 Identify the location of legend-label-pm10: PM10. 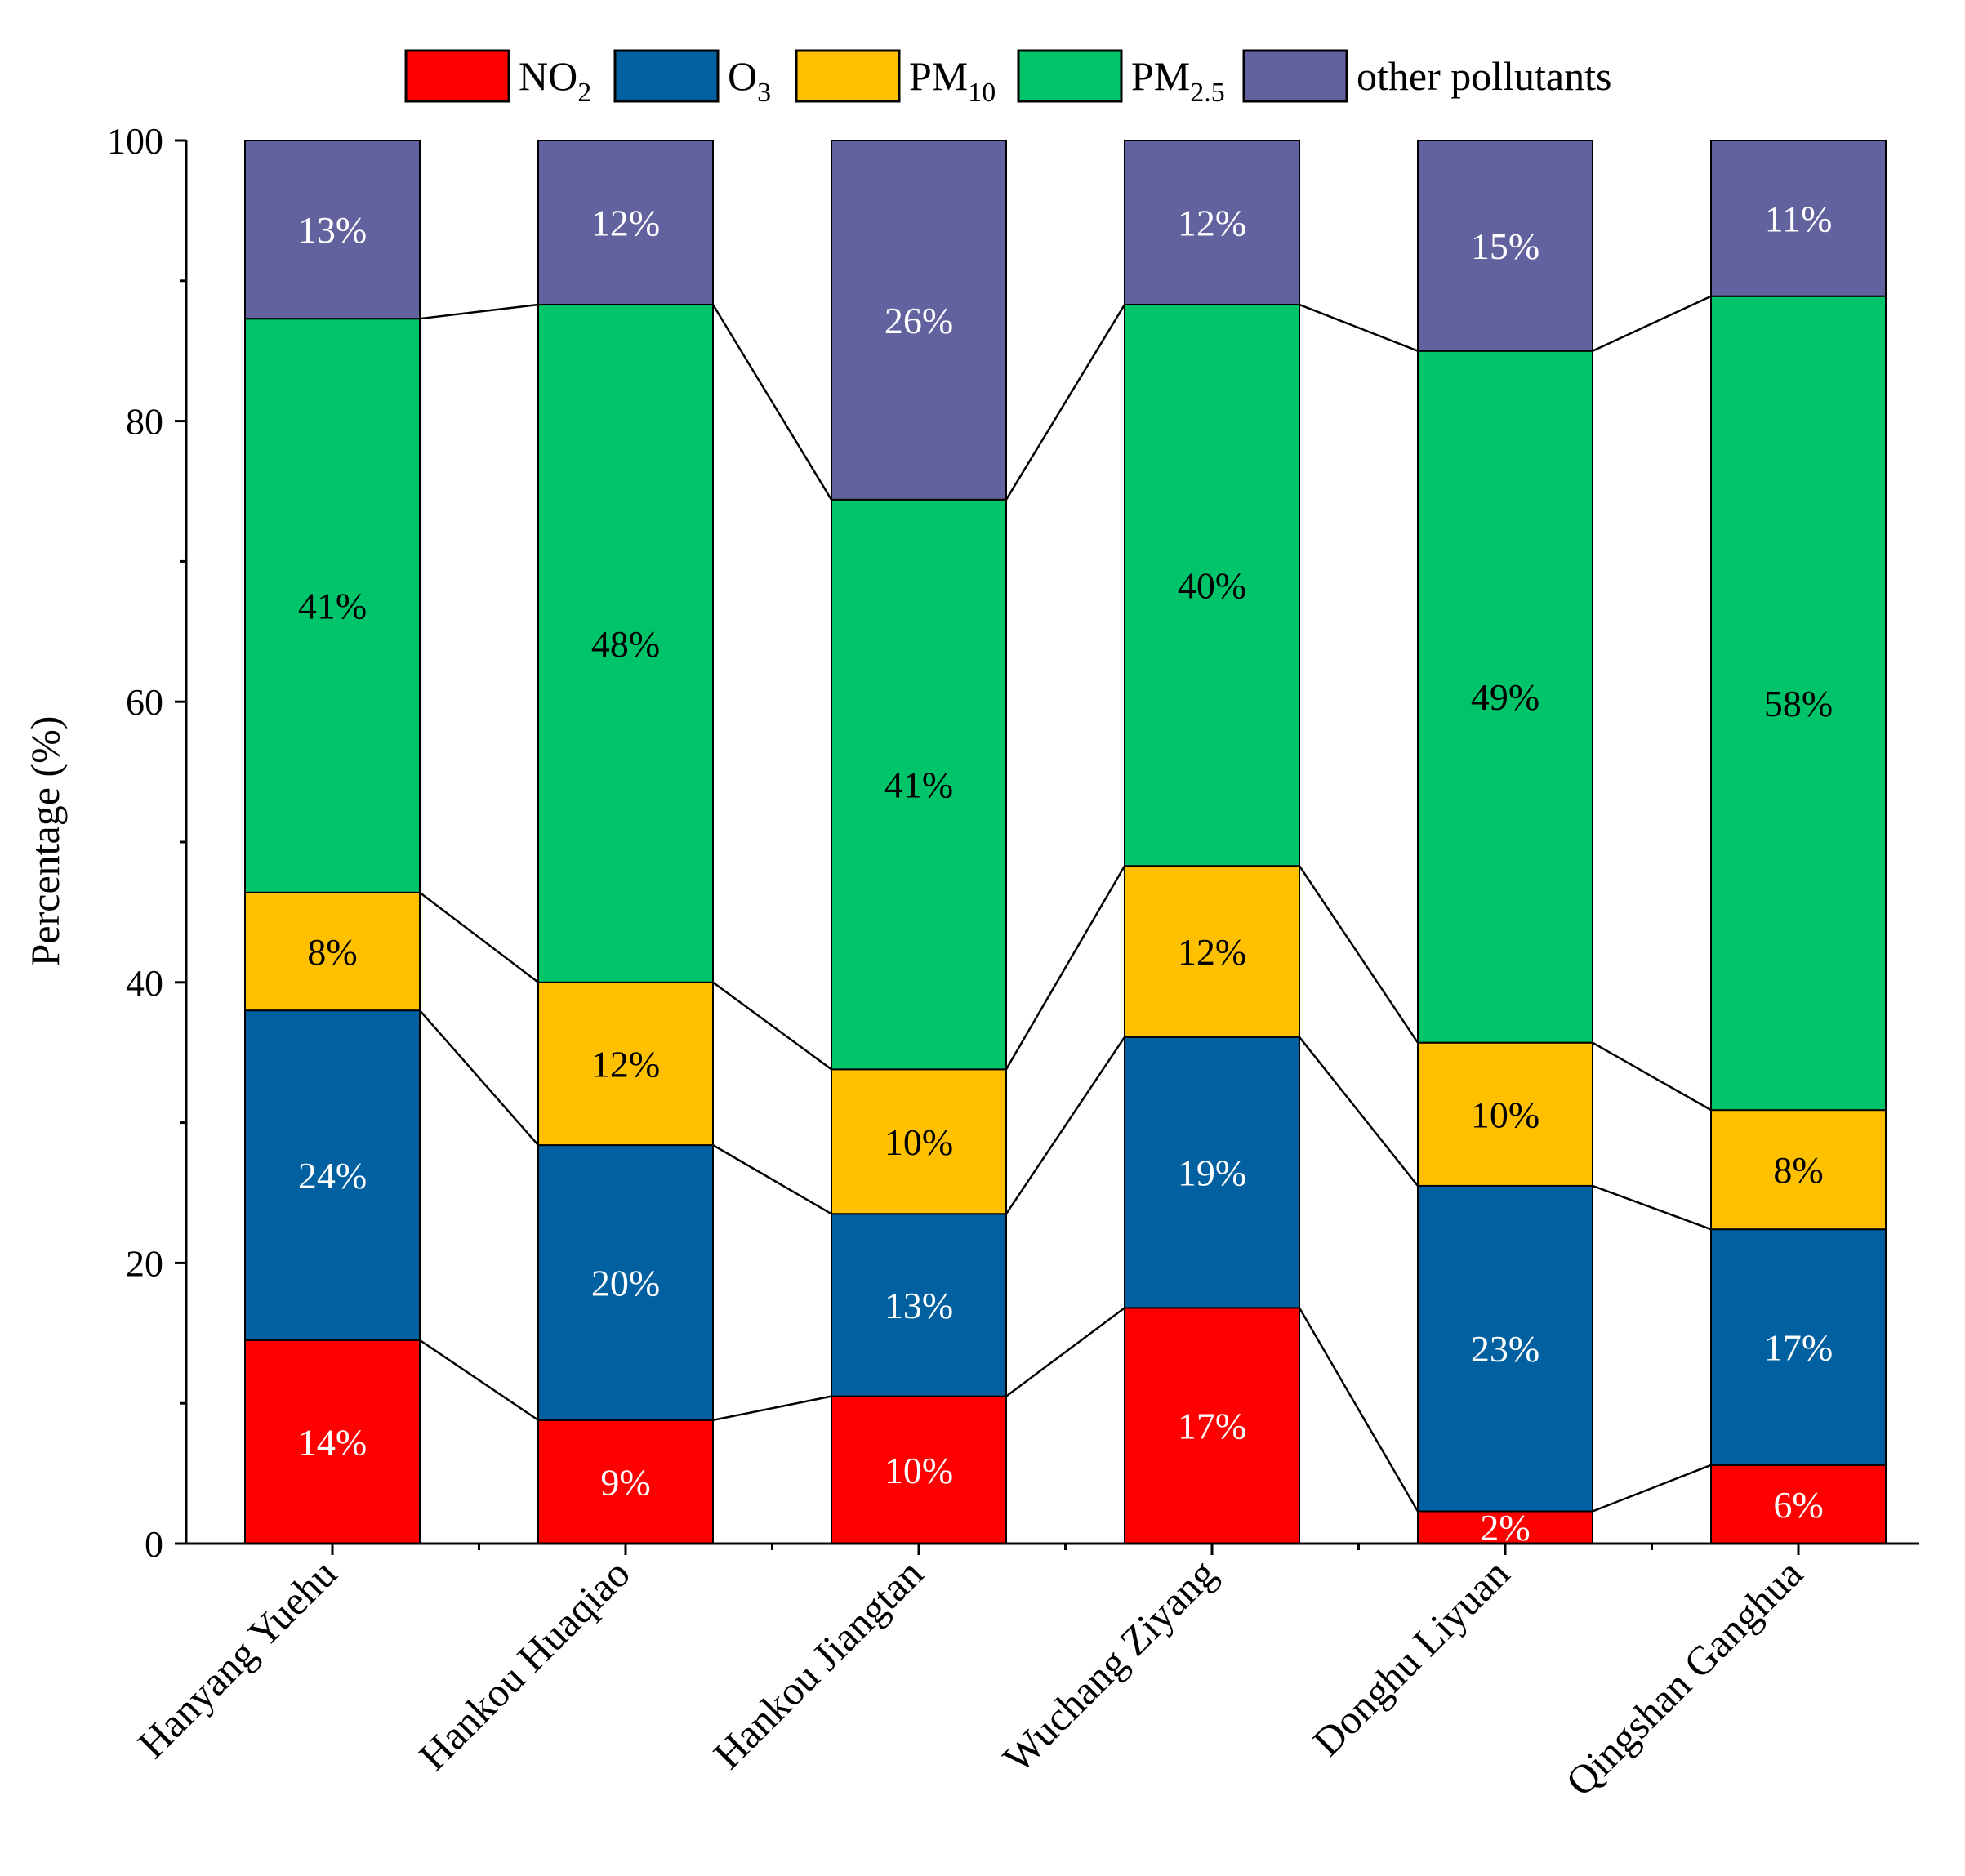
(953, 80).